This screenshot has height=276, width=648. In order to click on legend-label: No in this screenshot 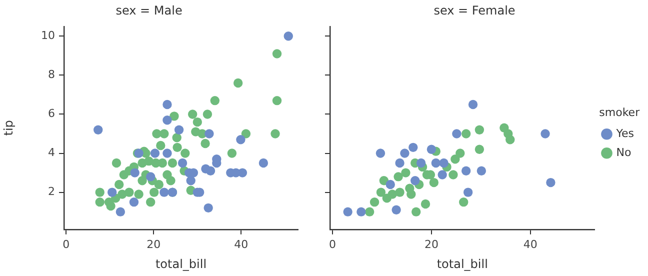, I will do `click(624, 152)`.